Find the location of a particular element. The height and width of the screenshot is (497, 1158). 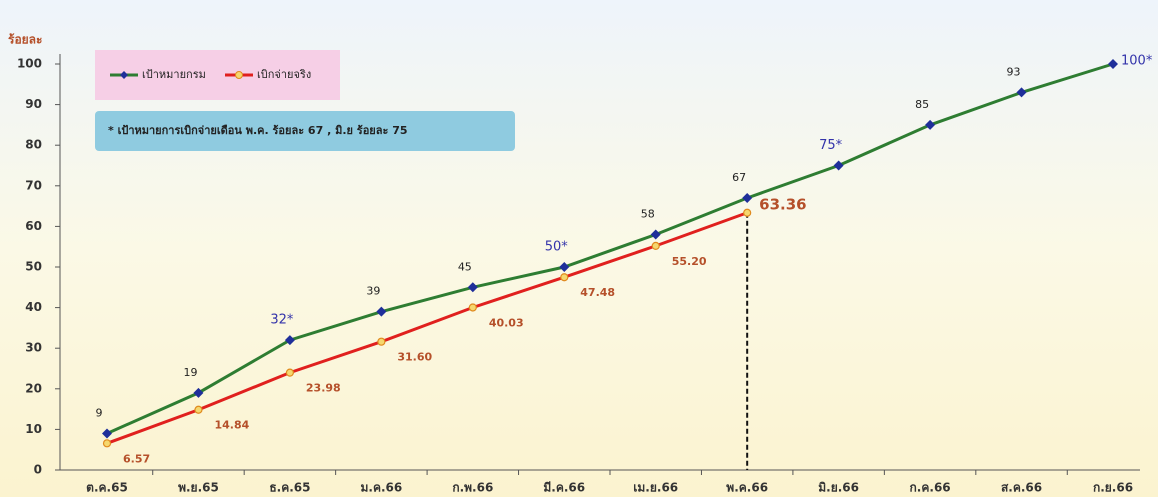

y-tick-label: 30 is located at coordinates (33, 348).